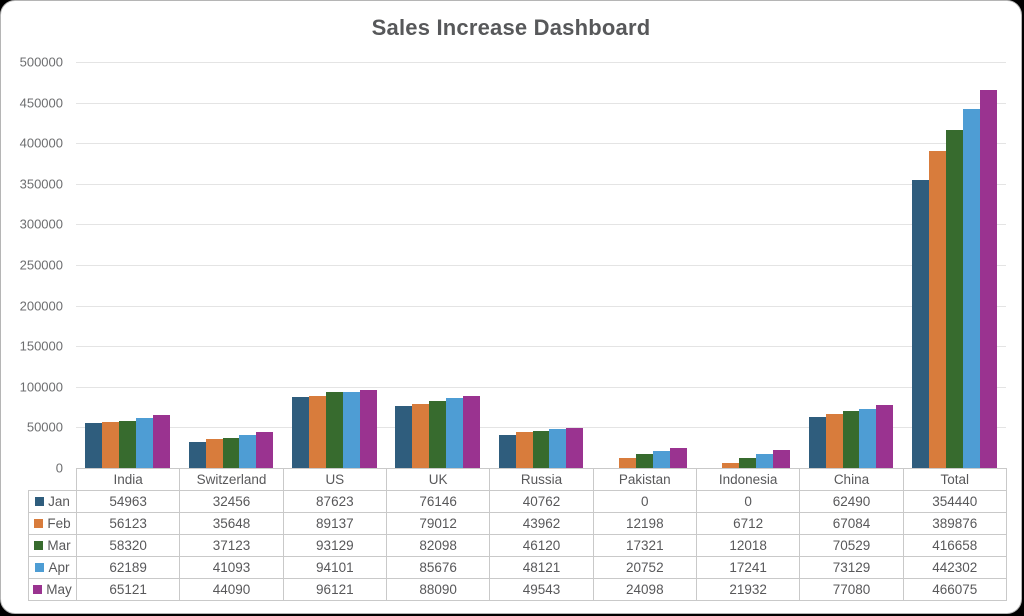 The image size is (1024, 616). I want to click on category-header-india: India, so click(128, 479).